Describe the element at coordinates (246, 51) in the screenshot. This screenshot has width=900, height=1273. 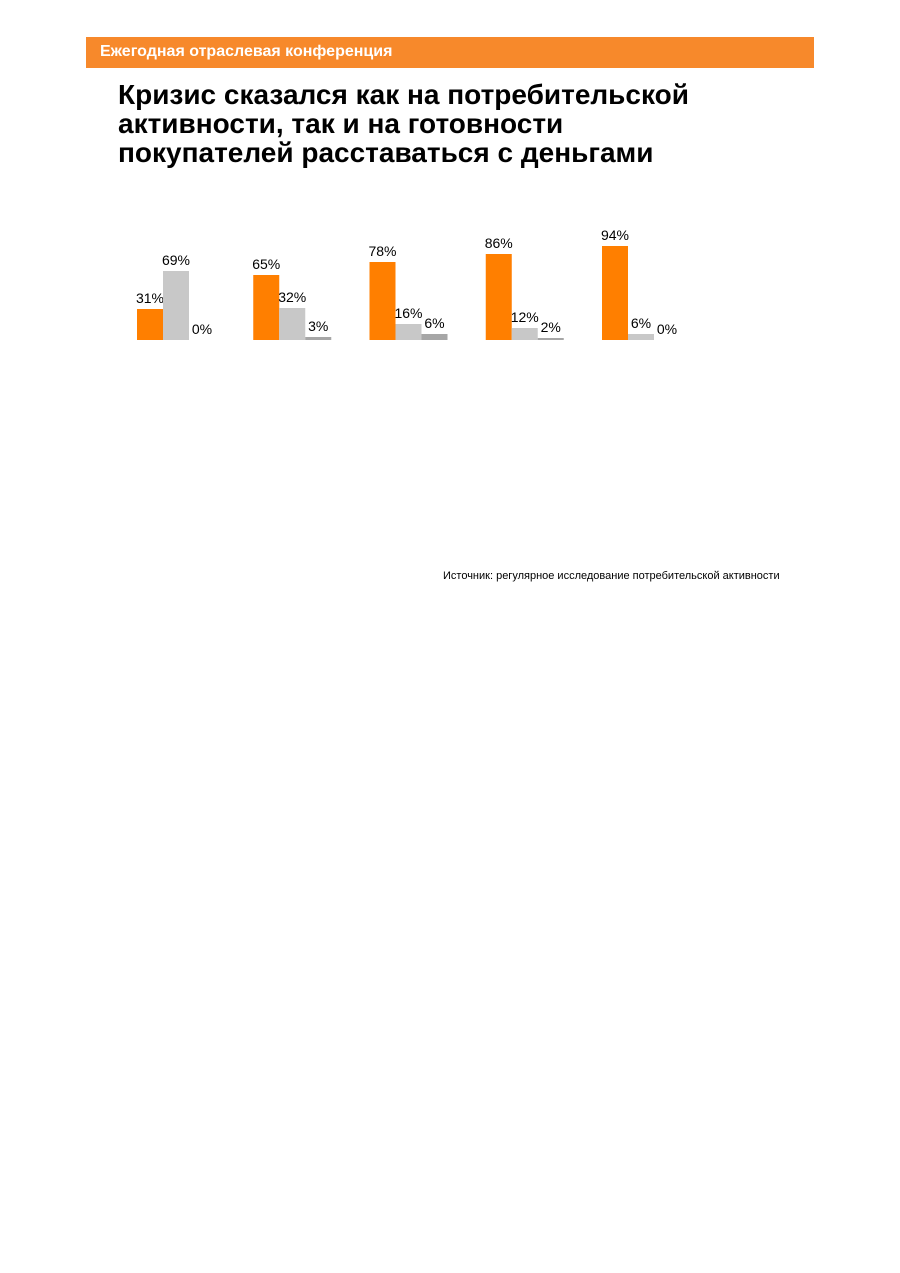
I see `header-label: Ежегодная отраслевая конференция` at that location.